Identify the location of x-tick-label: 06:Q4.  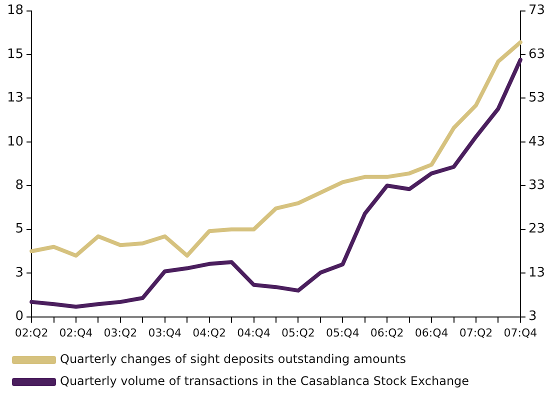
(431, 333).